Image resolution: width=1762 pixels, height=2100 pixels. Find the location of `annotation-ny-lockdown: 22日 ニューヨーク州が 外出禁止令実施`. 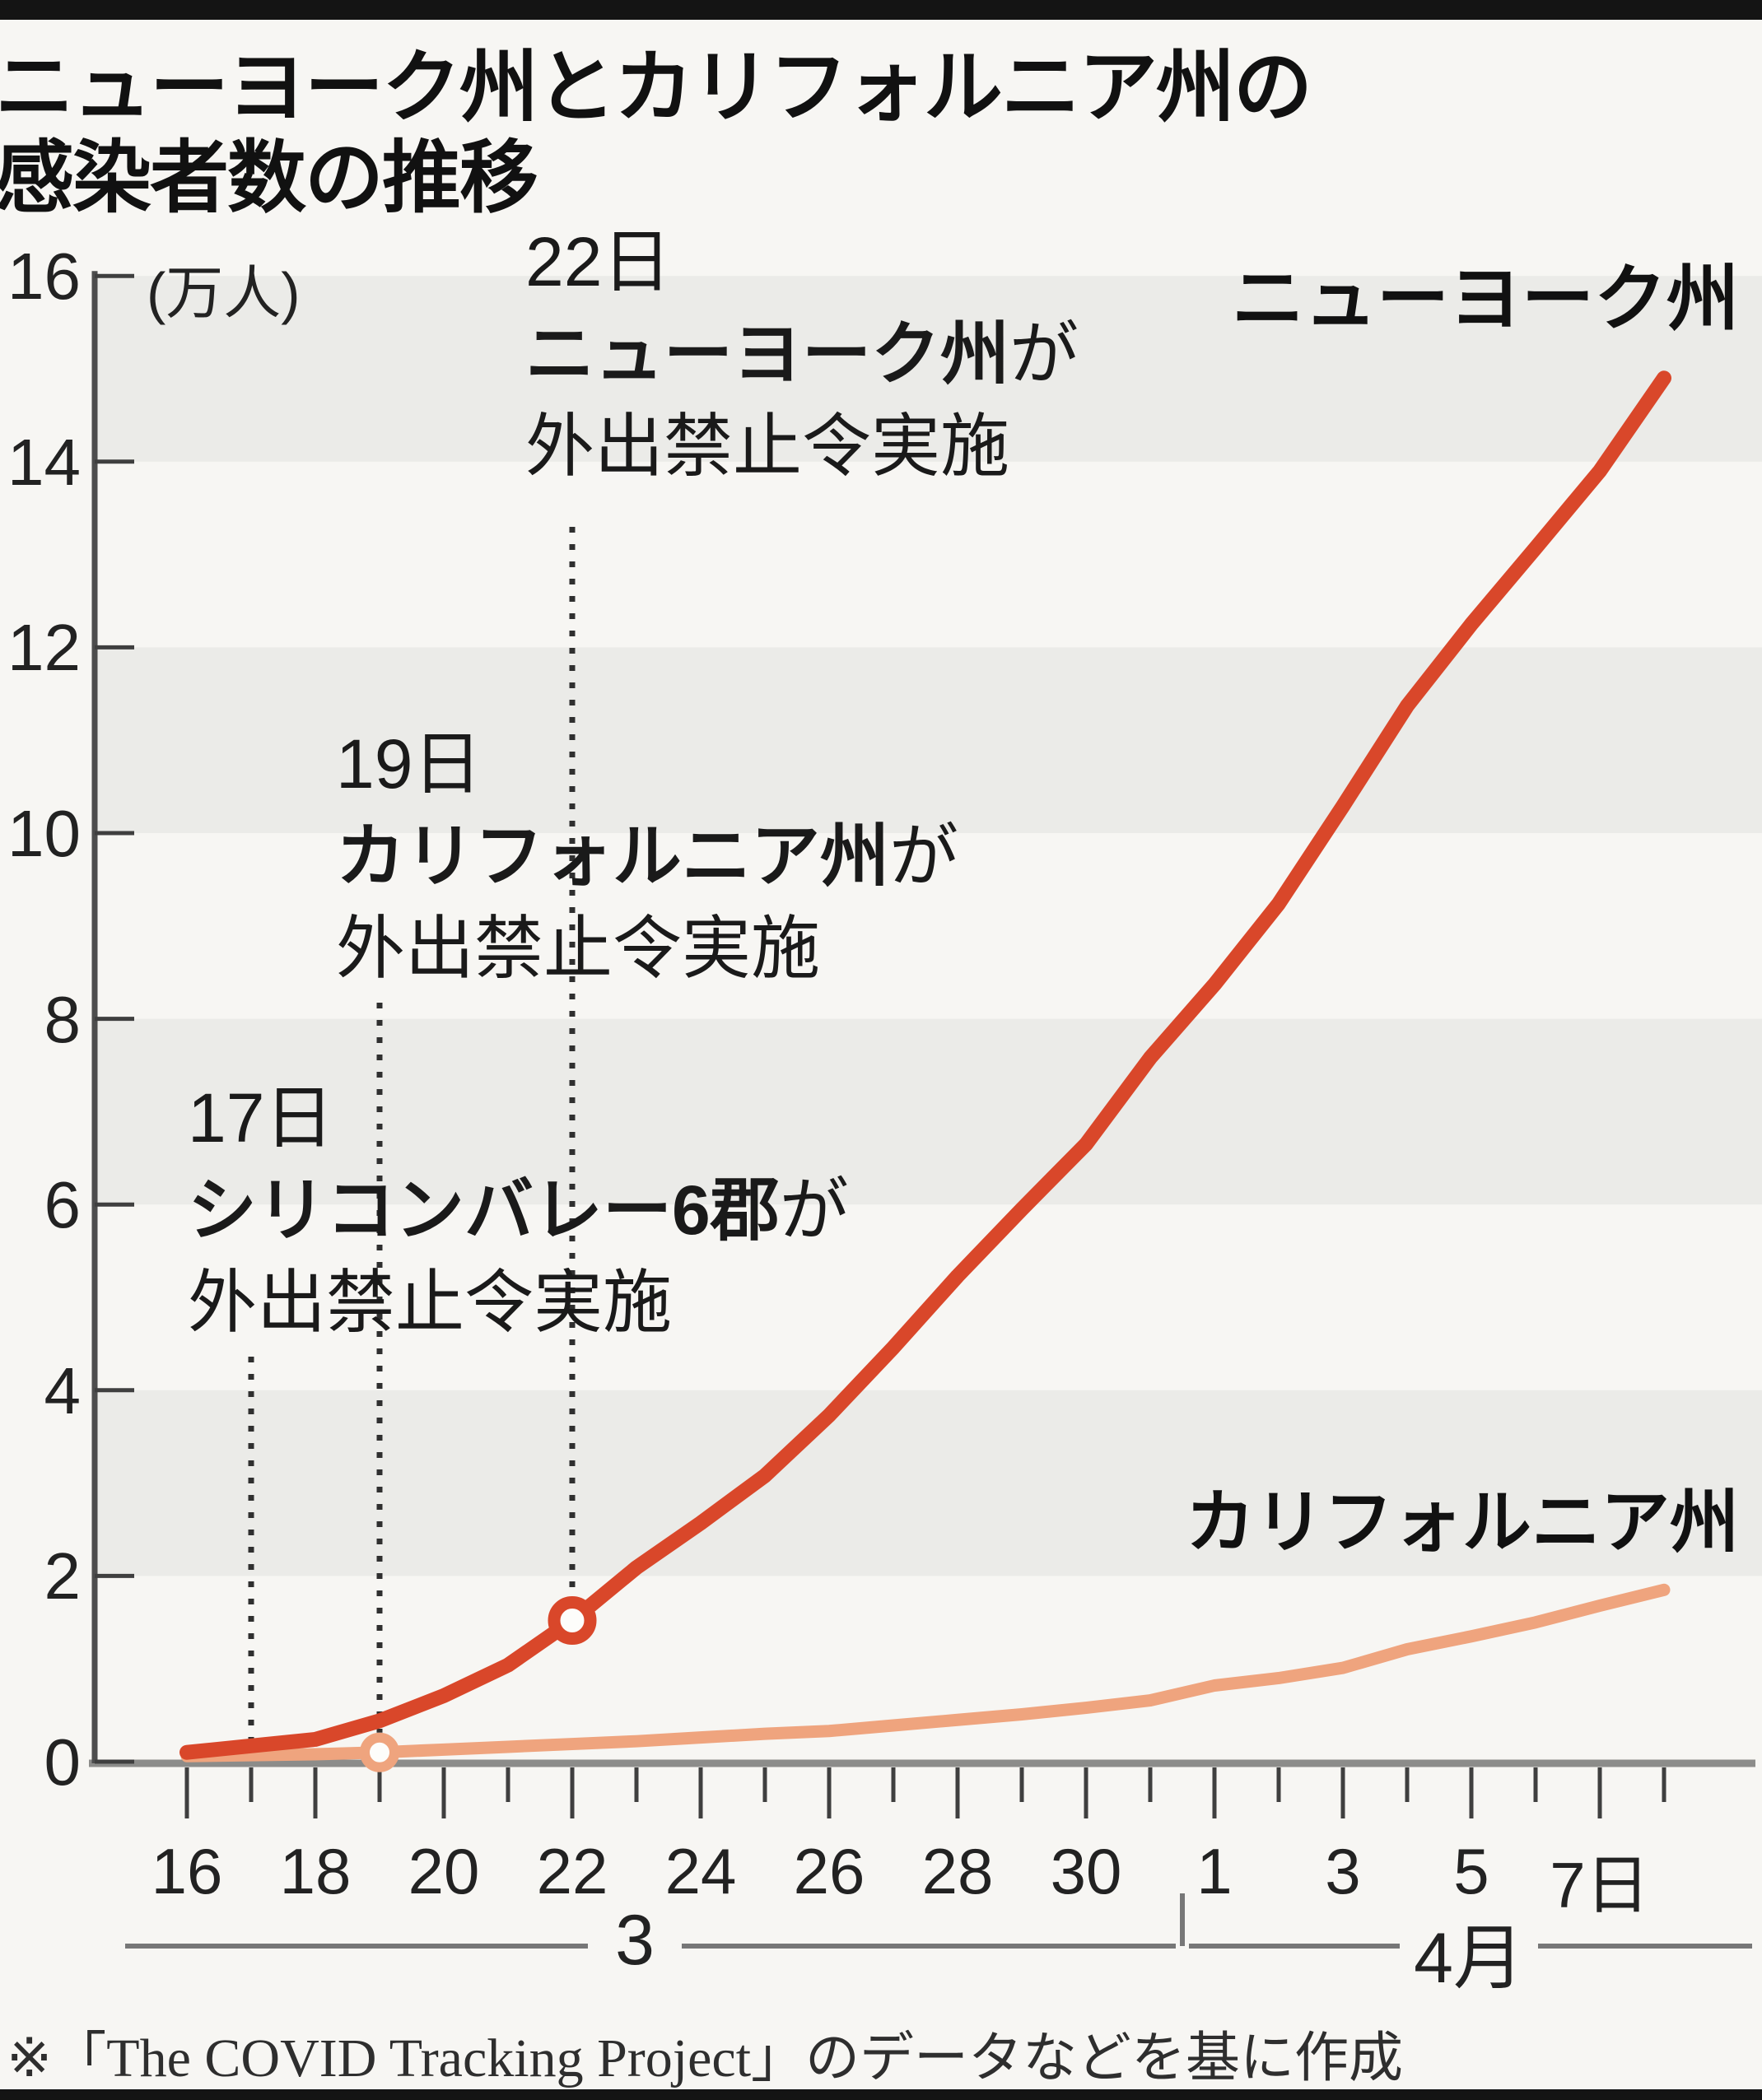

annotation-ny-lockdown: 22日 ニューヨーク州が 外出禁止令実施 is located at coordinates (802, 354).